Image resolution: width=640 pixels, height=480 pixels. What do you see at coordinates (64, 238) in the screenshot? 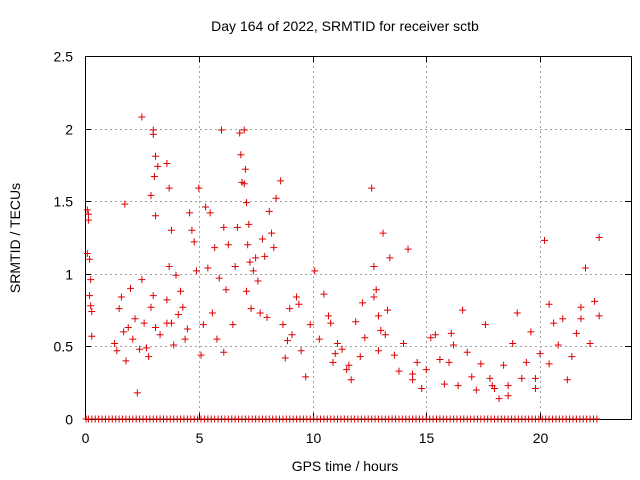
I see `y-tick-labels: 0 0.5 1 1.5 2 2.5` at bounding box center [64, 238].